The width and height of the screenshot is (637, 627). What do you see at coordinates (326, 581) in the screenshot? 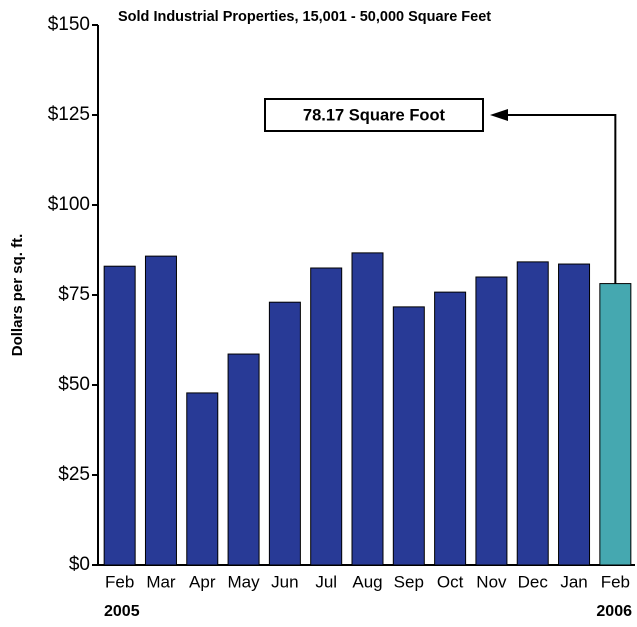
I see `x-tick-label: Jul` at bounding box center [326, 581].